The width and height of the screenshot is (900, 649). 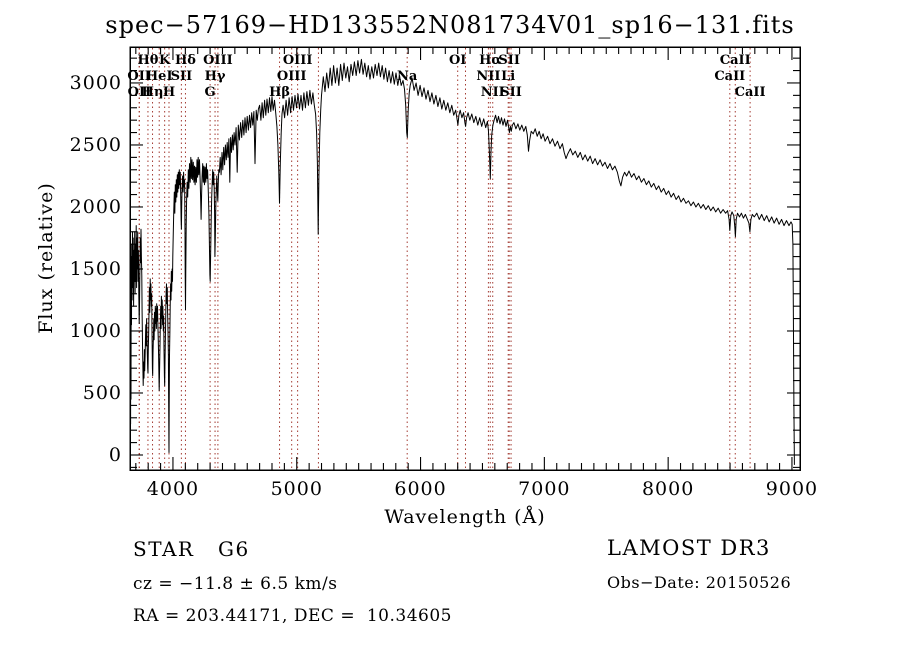 What do you see at coordinates (191, 549) in the screenshot?
I see `object-class-label: STAR G6` at bounding box center [191, 549].